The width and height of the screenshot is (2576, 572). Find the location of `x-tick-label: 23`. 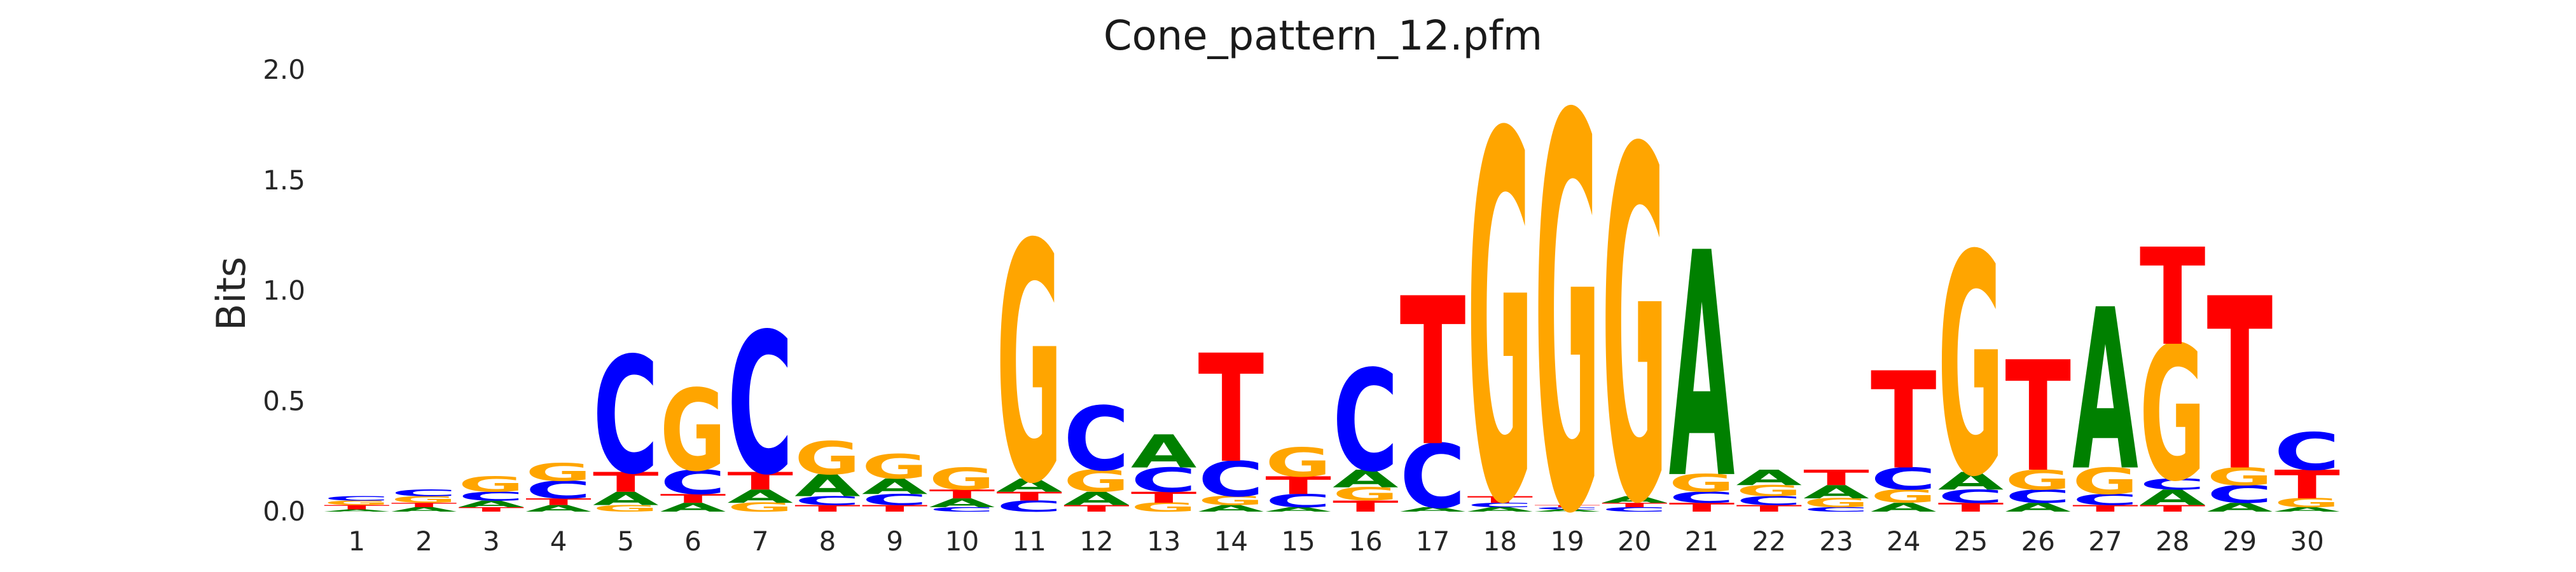

x-tick-label: 23 is located at coordinates (1836, 541).